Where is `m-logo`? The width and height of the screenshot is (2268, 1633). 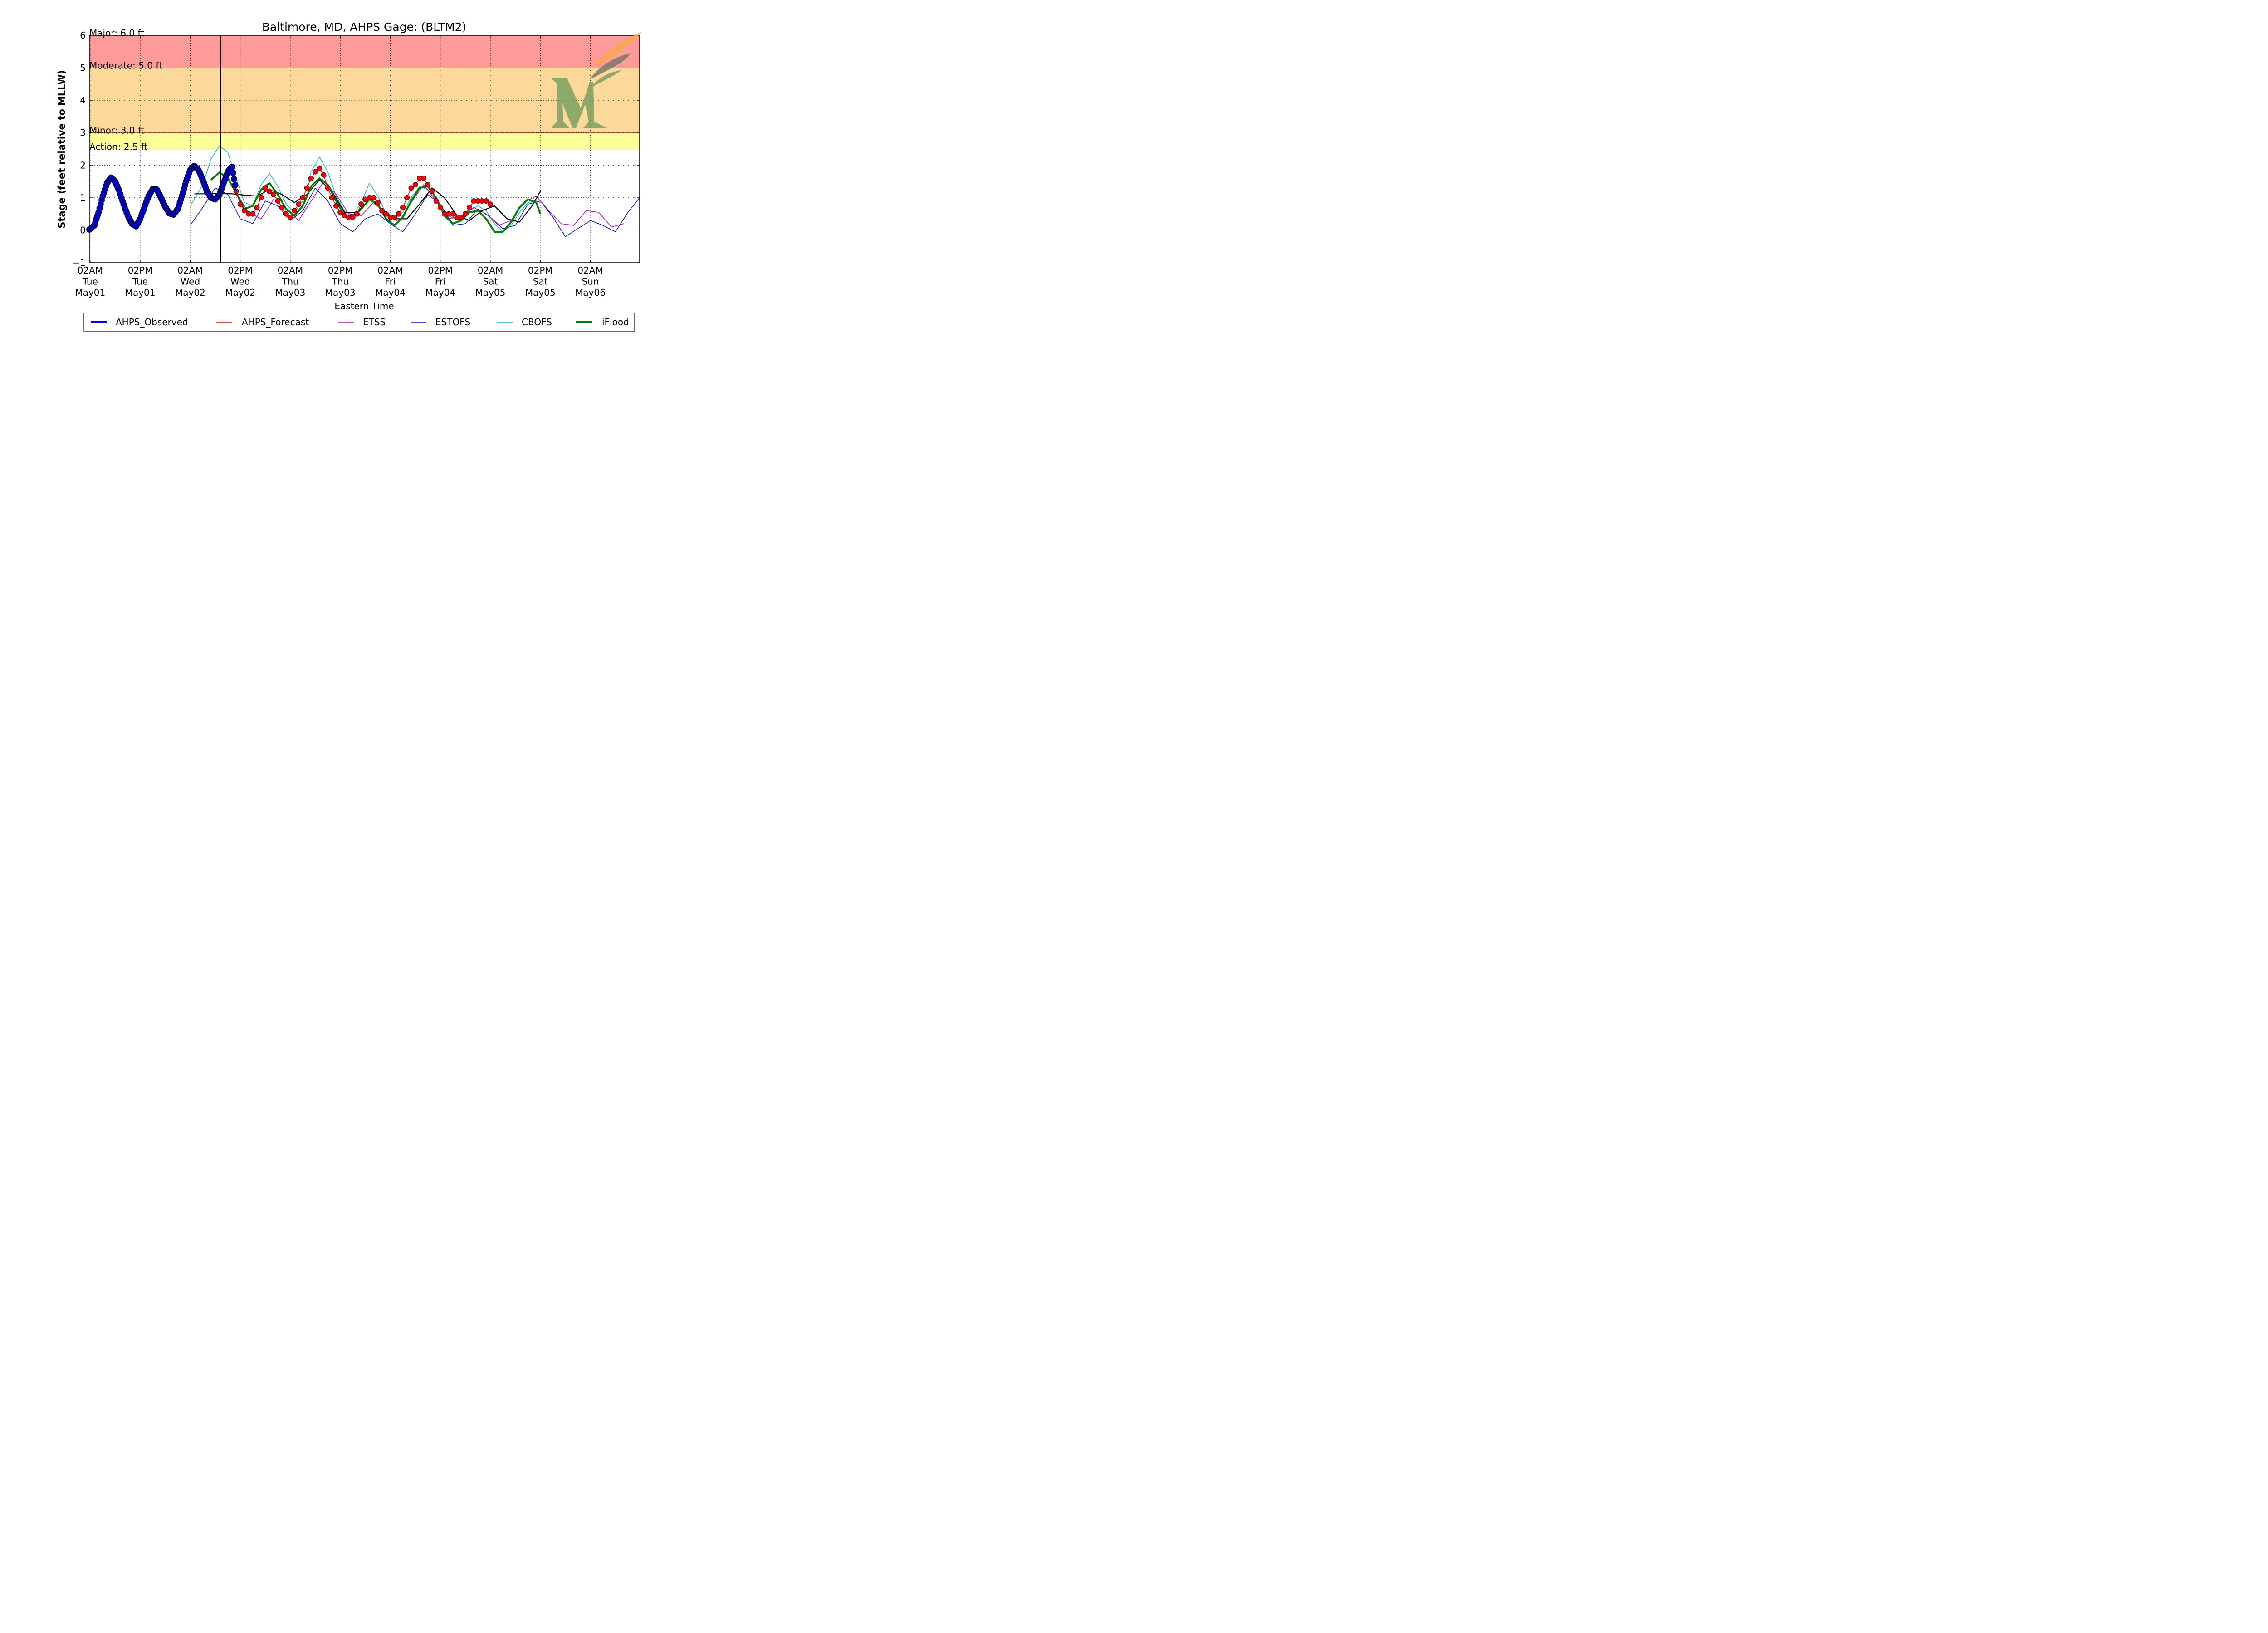
m-logo is located at coordinates (596, 80).